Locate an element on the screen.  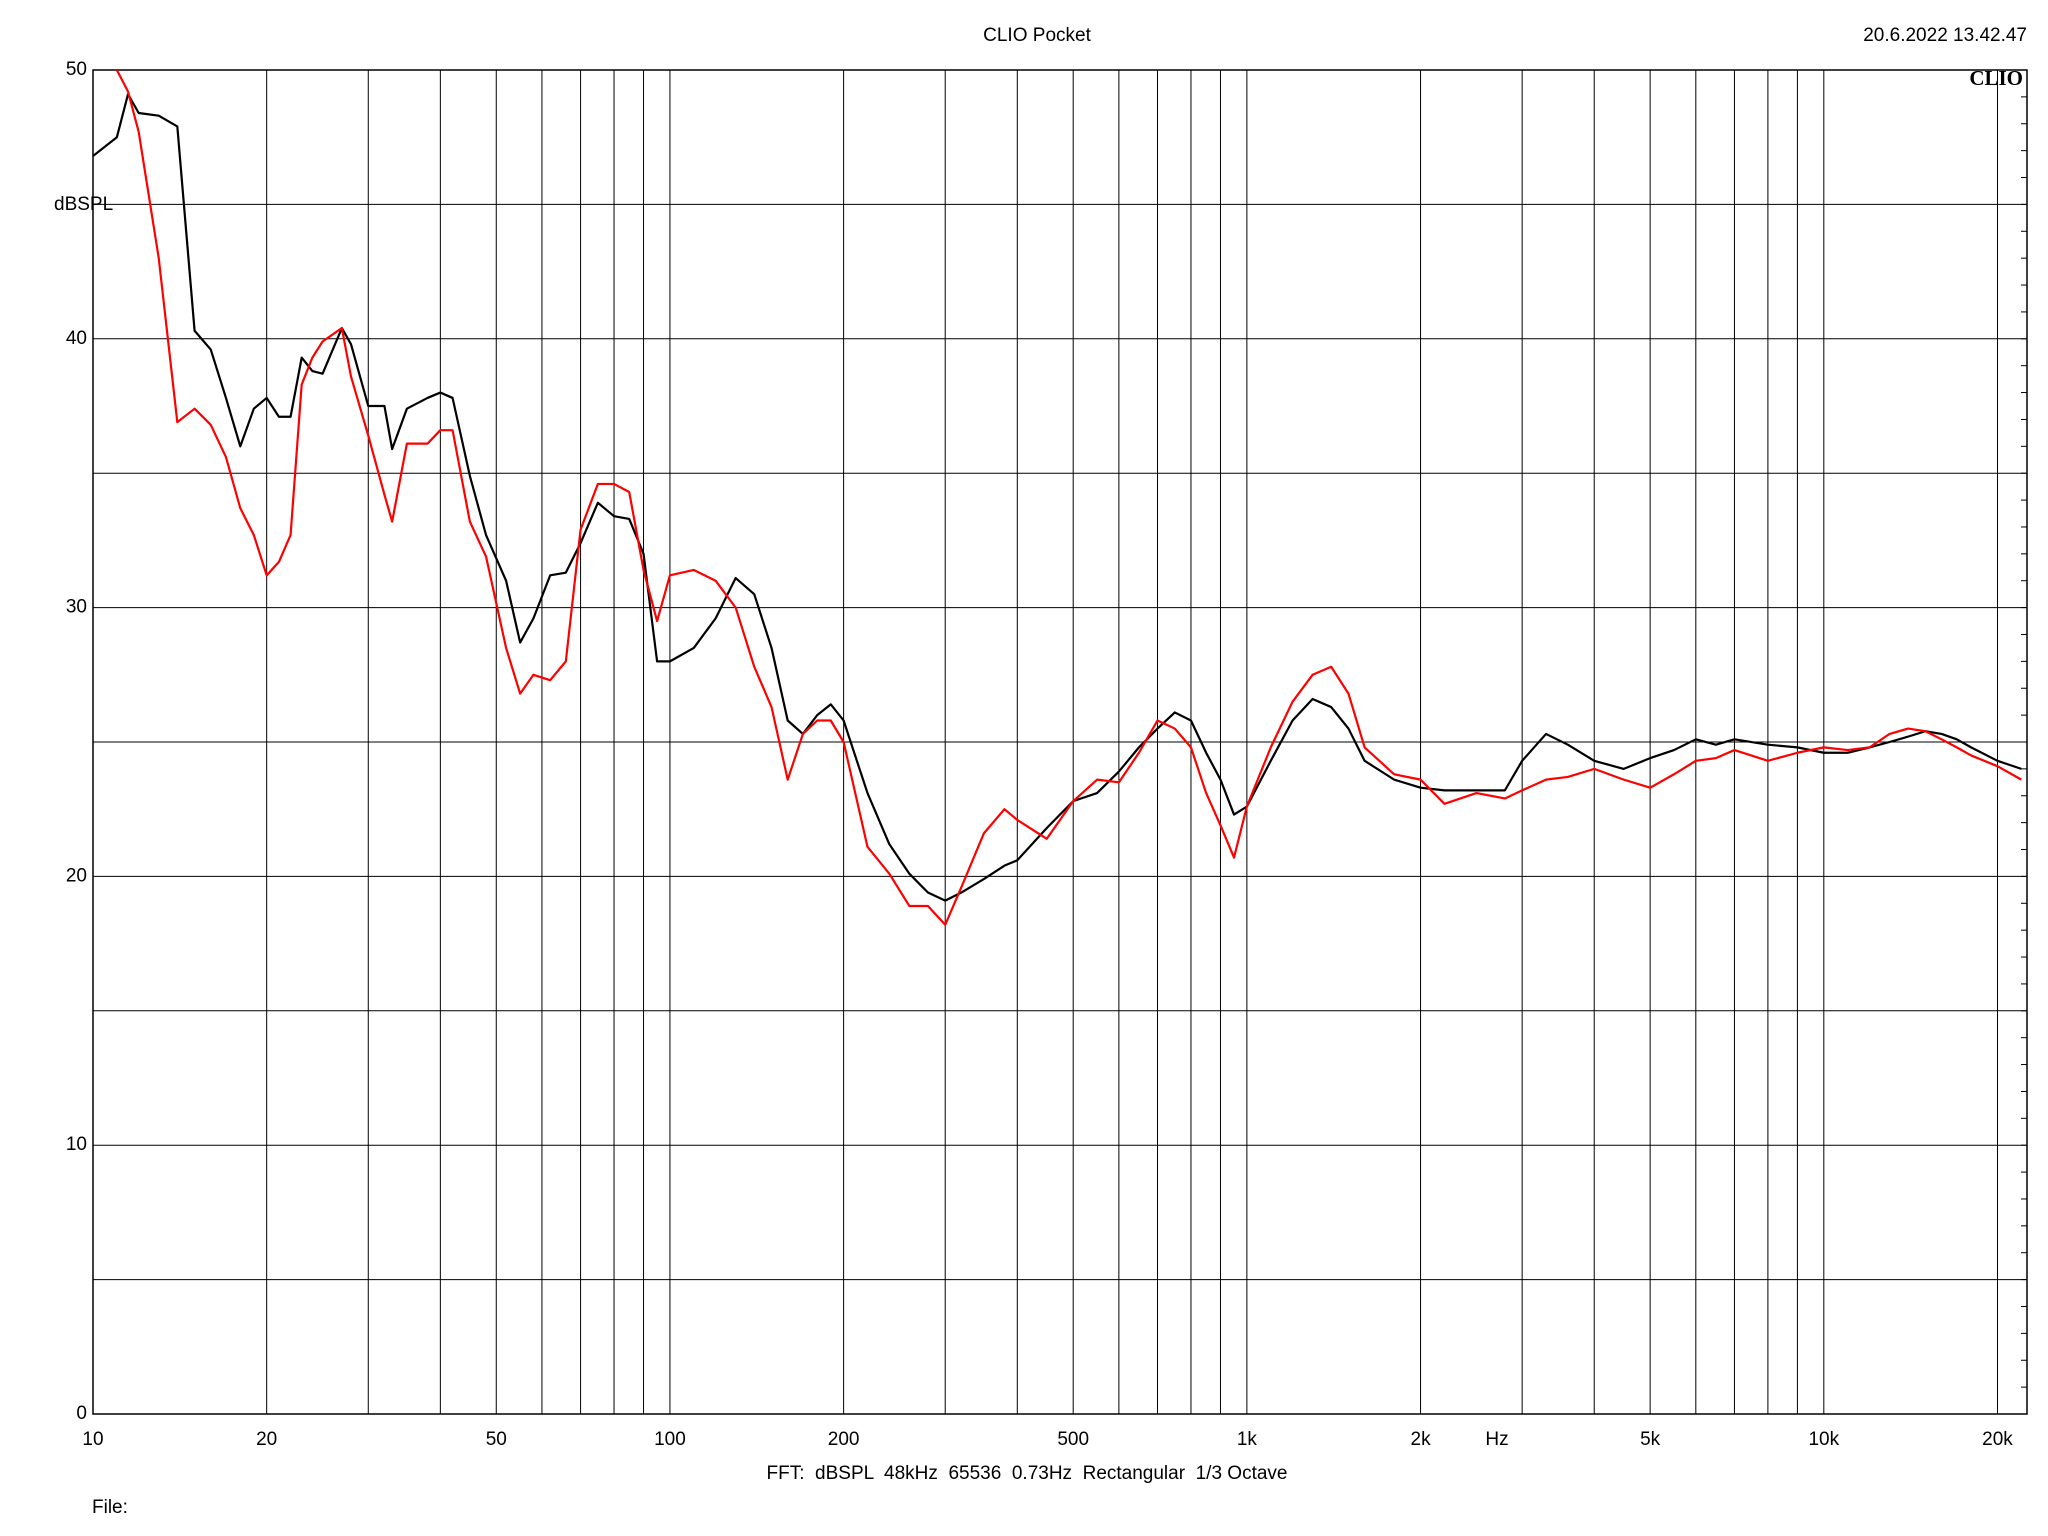
x-tick-label: 500 is located at coordinates (1073, 1439).